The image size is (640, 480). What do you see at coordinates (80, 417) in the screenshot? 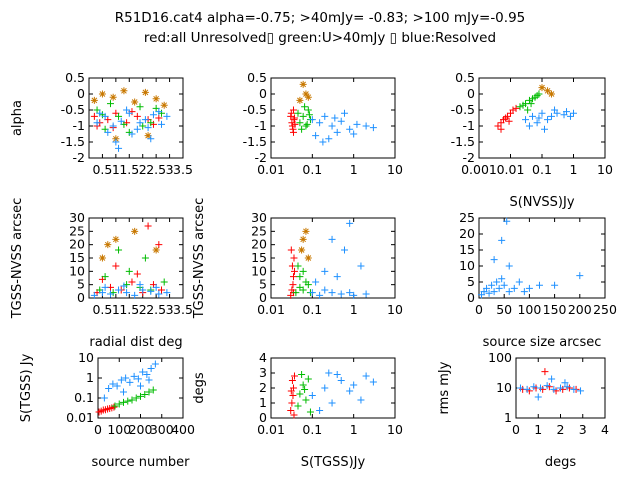
I see `y-tick-label: 0.01` at bounding box center [80, 417].